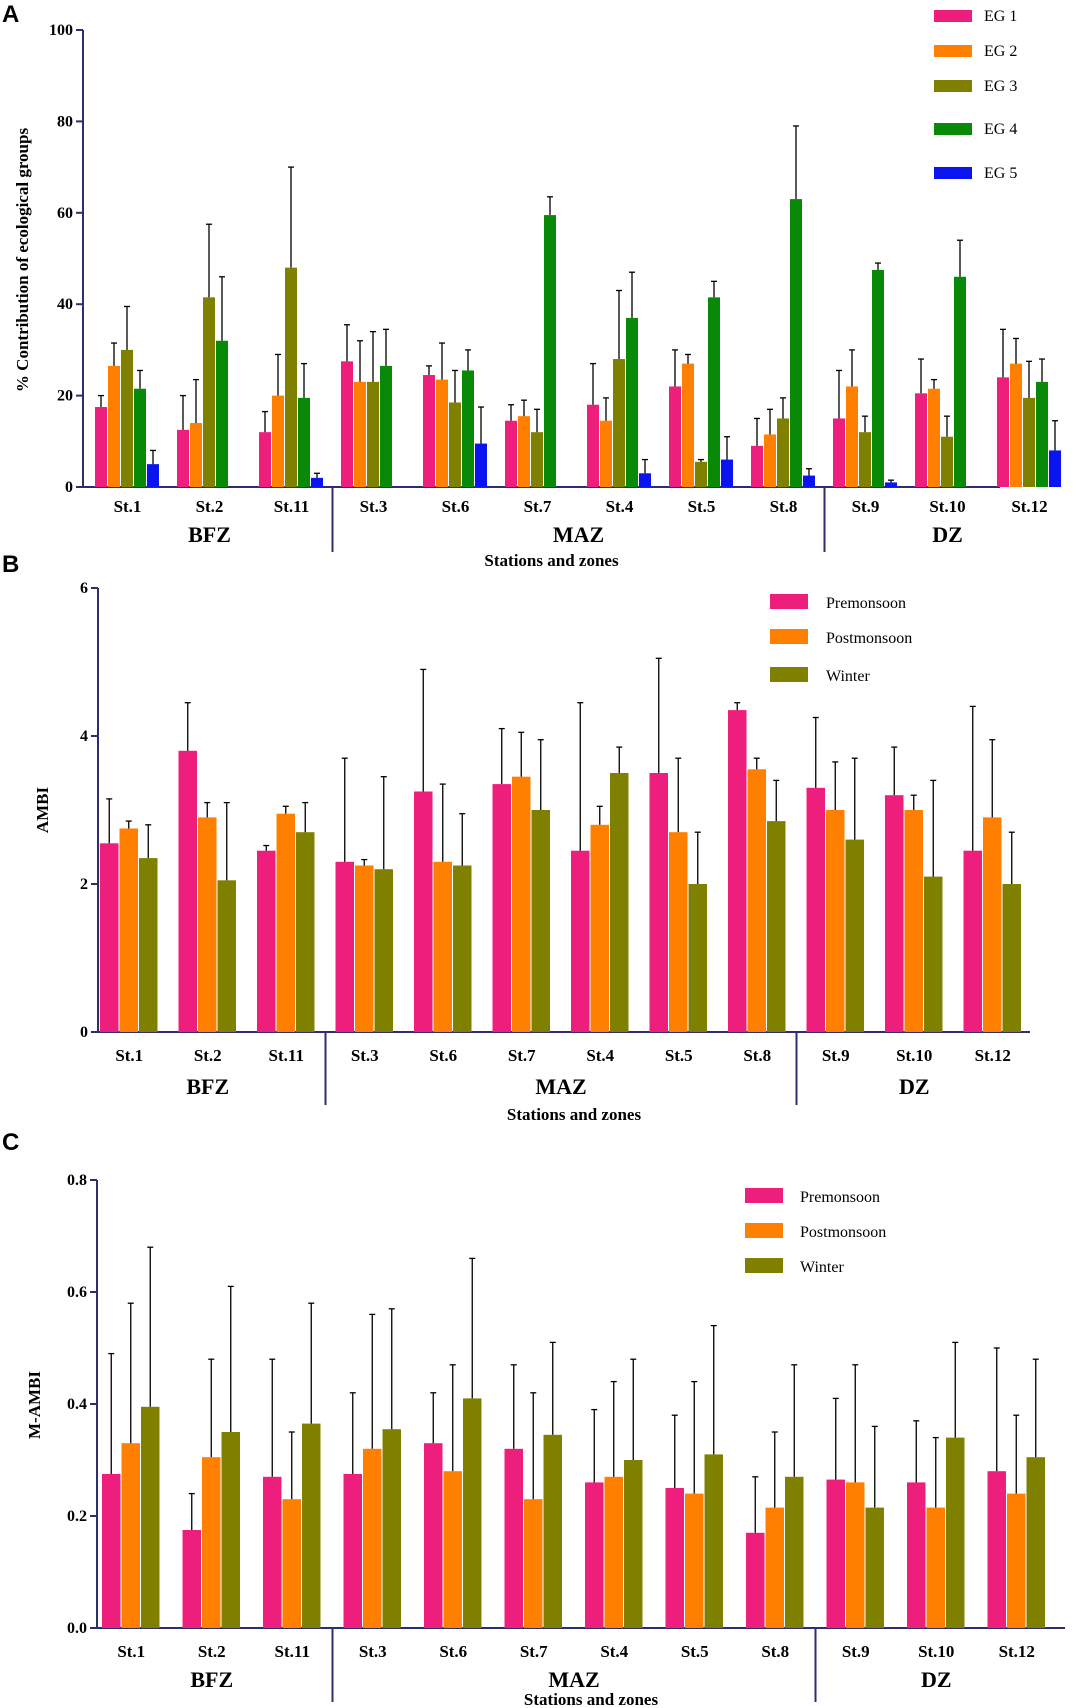 The width and height of the screenshot is (1084, 1708). I want to click on zone-label: MAZ, so click(560, 1086).